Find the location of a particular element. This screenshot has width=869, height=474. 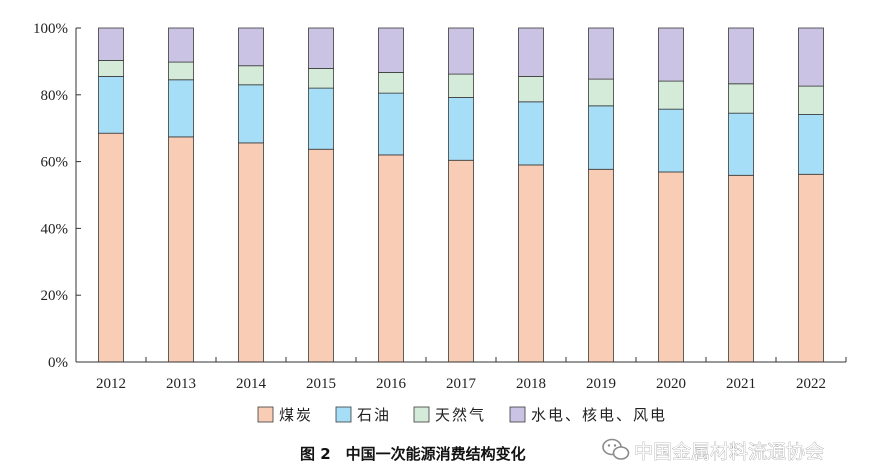

x-tick-label: 2014 is located at coordinates (251, 384).